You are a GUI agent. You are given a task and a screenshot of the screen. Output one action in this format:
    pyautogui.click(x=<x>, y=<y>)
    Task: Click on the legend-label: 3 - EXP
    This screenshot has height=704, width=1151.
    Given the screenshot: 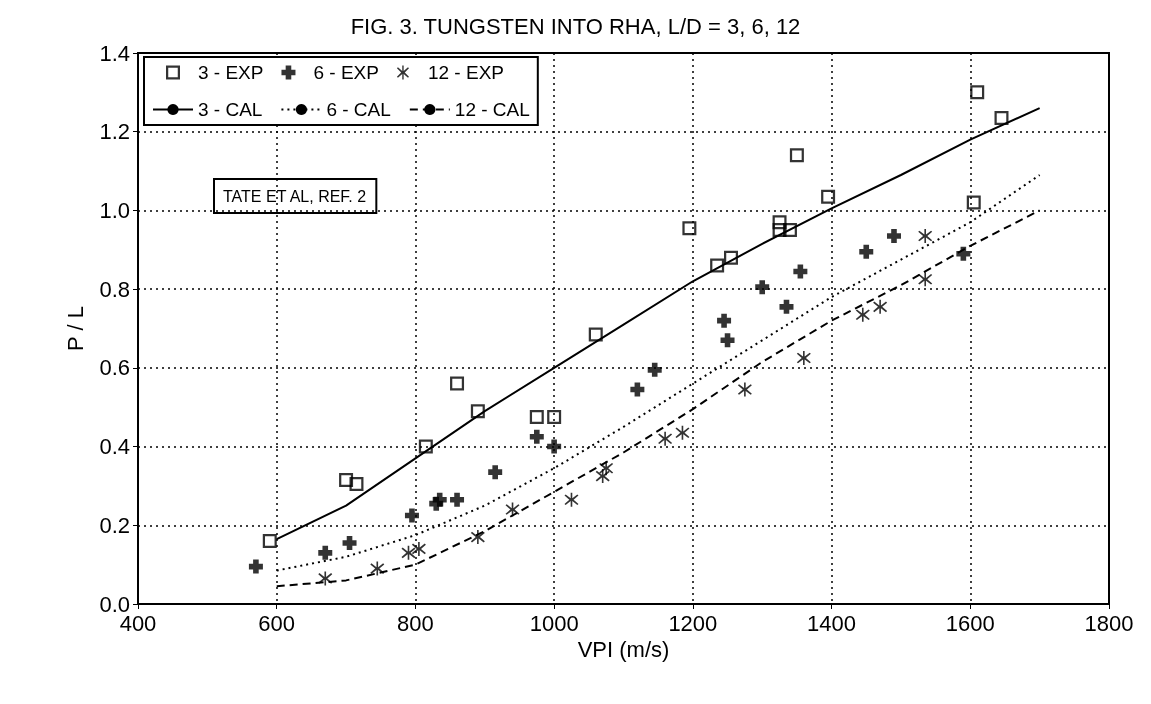 What is the action you would take?
    pyautogui.click(x=231, y=72)
    